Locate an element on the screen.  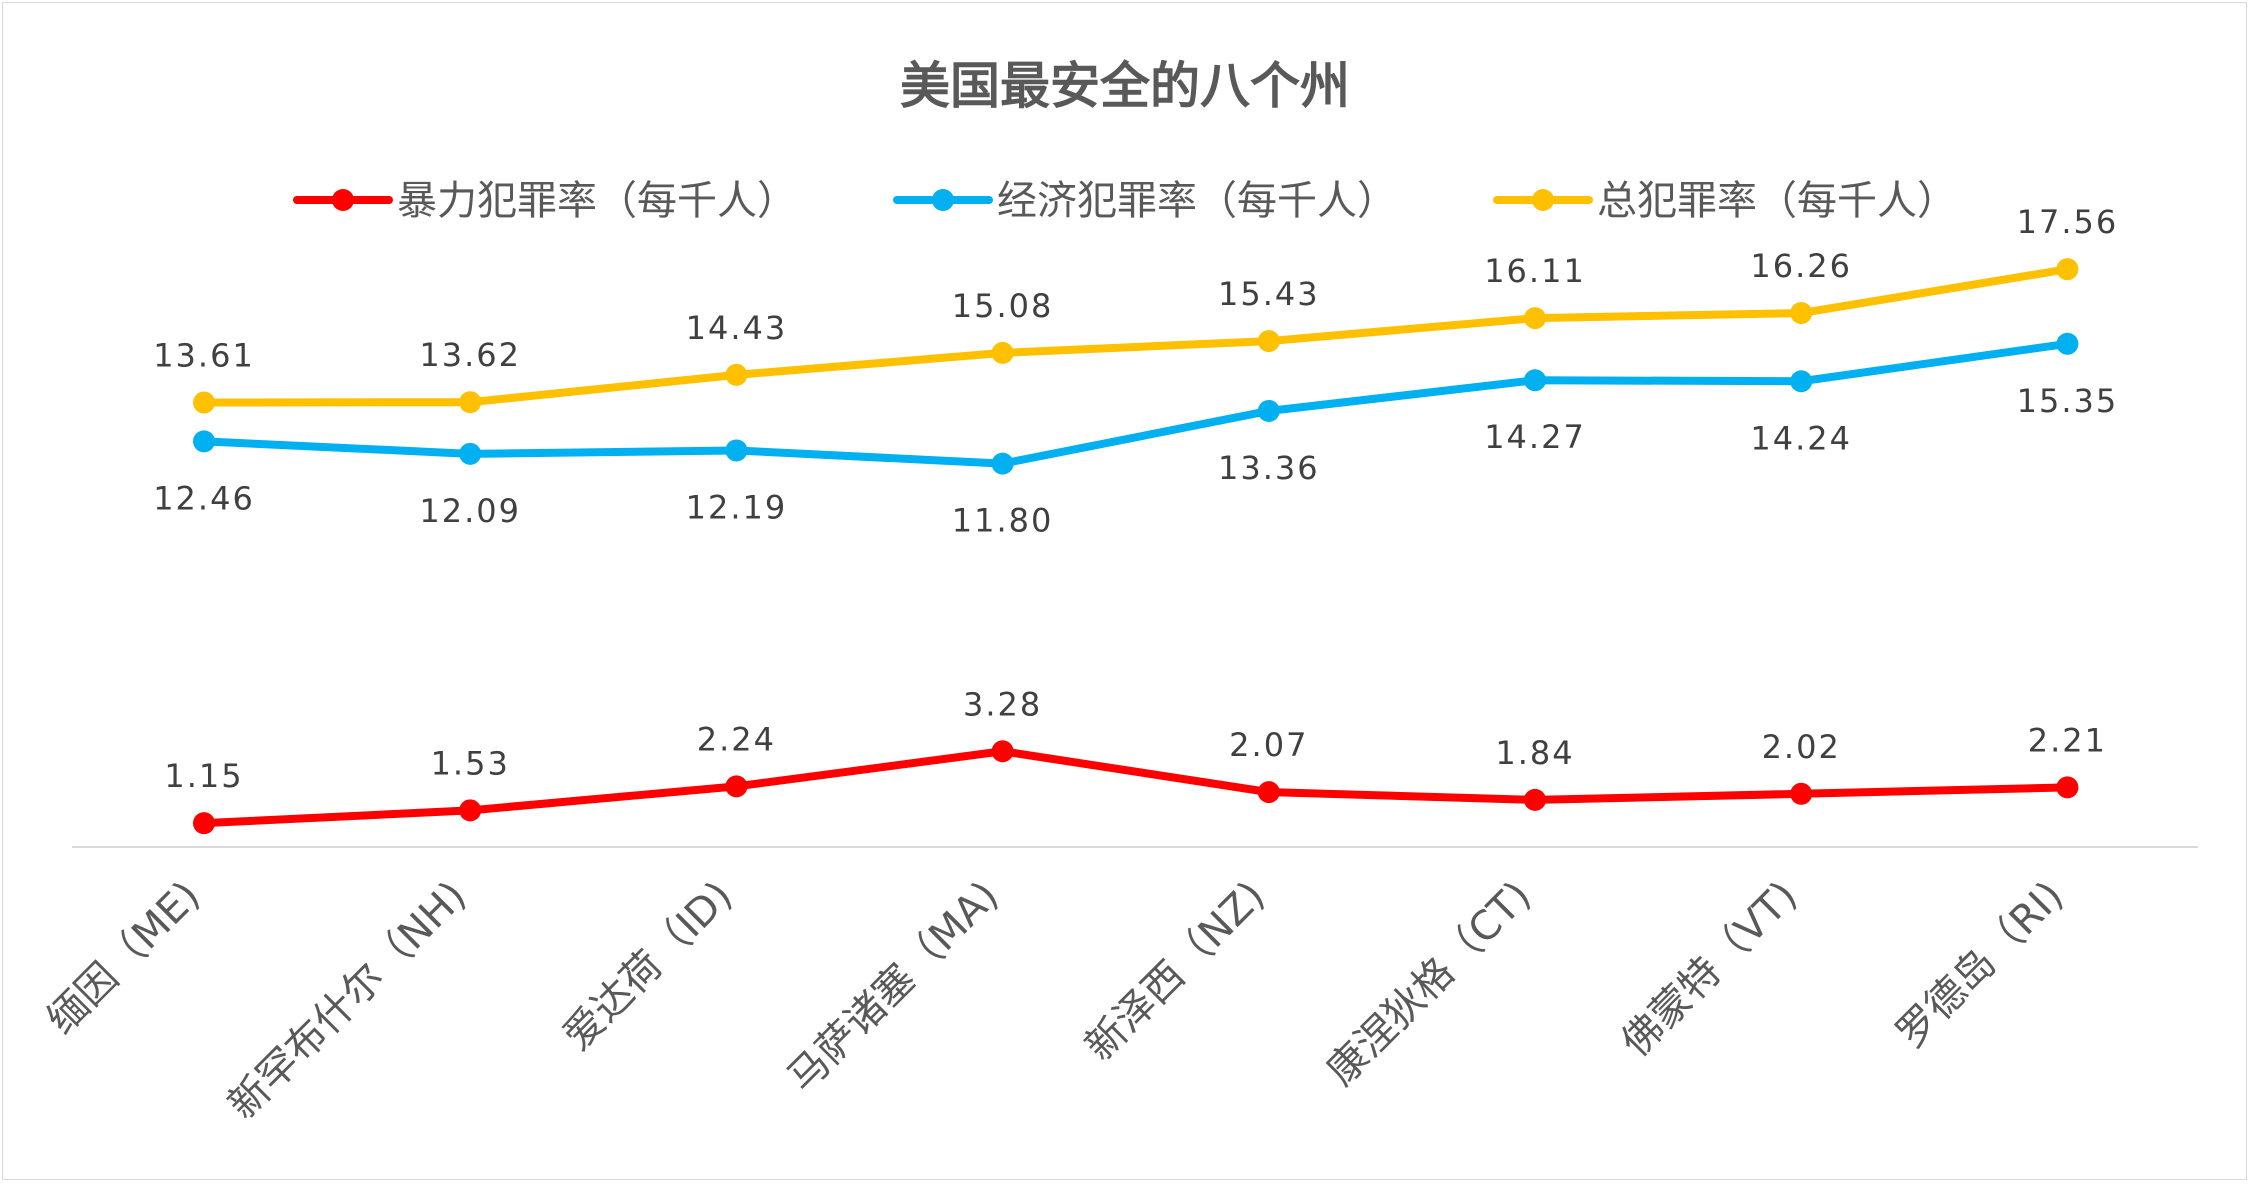
x-tick-label: 新泽西（NZ) is located at coordinates (1175, 971).